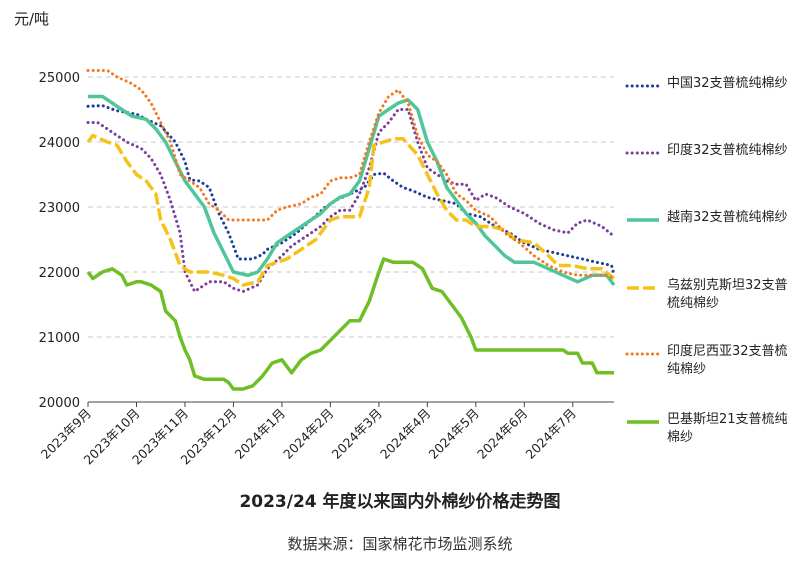  Describe the element at coordinates (727, 428) in the screenshot. I see `legend-label: 巴基斯坦21支普梳纯棉纱` at that location.